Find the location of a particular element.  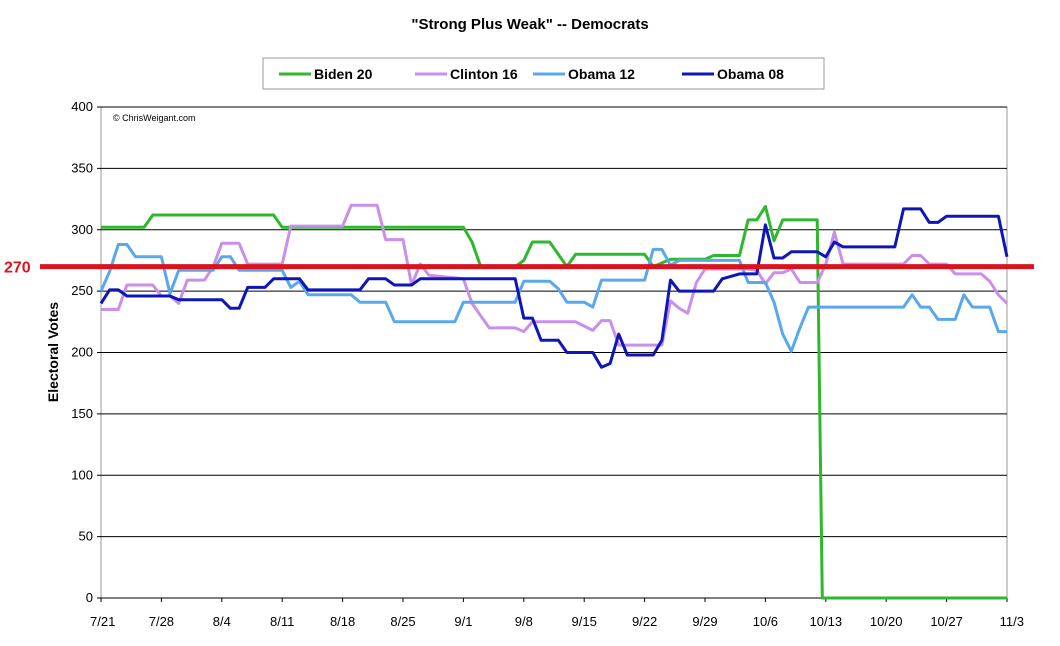

y-tick-label: 0 is located at coordinates (89, 597).